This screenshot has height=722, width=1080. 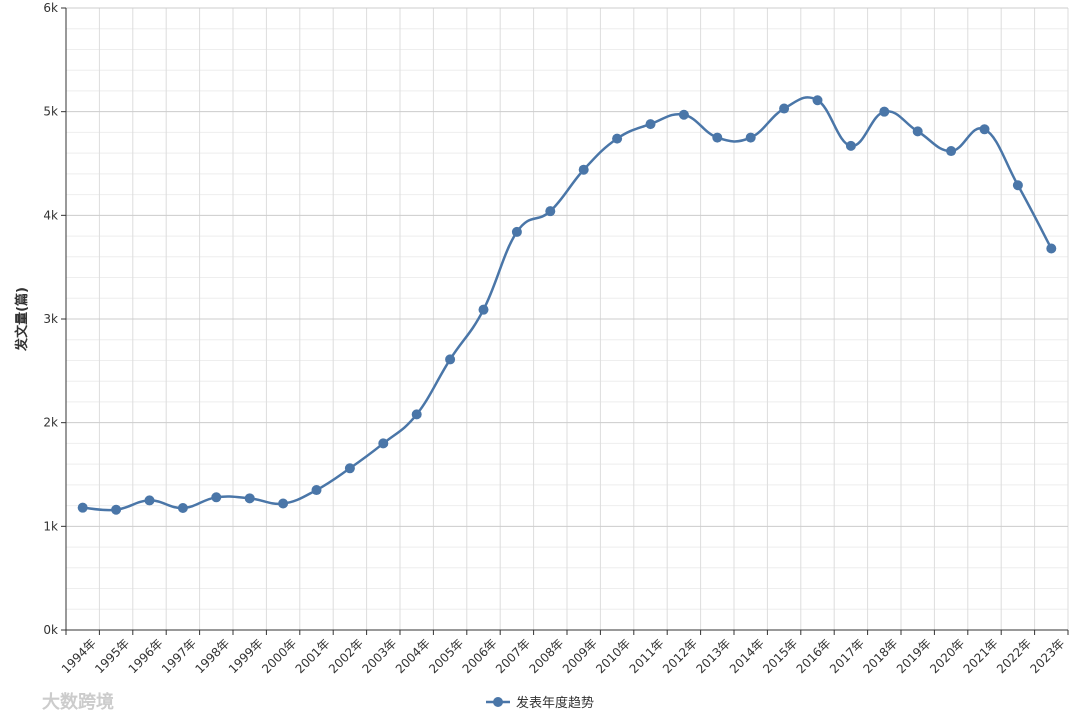 I want to click on legend-marker, so click(x=498, y=702).